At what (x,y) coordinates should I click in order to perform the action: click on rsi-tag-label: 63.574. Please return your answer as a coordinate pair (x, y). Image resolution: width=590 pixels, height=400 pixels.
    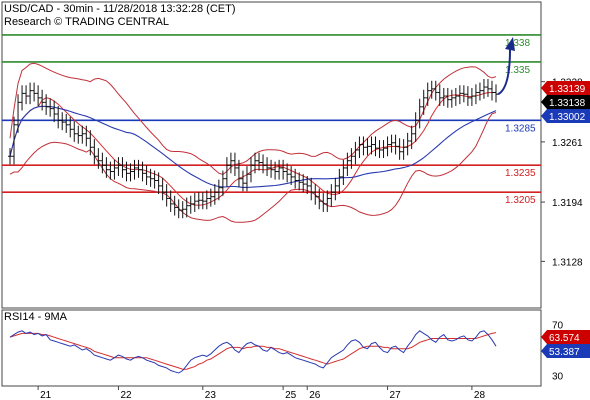
    Looking at the image, I should click on (564, 338).